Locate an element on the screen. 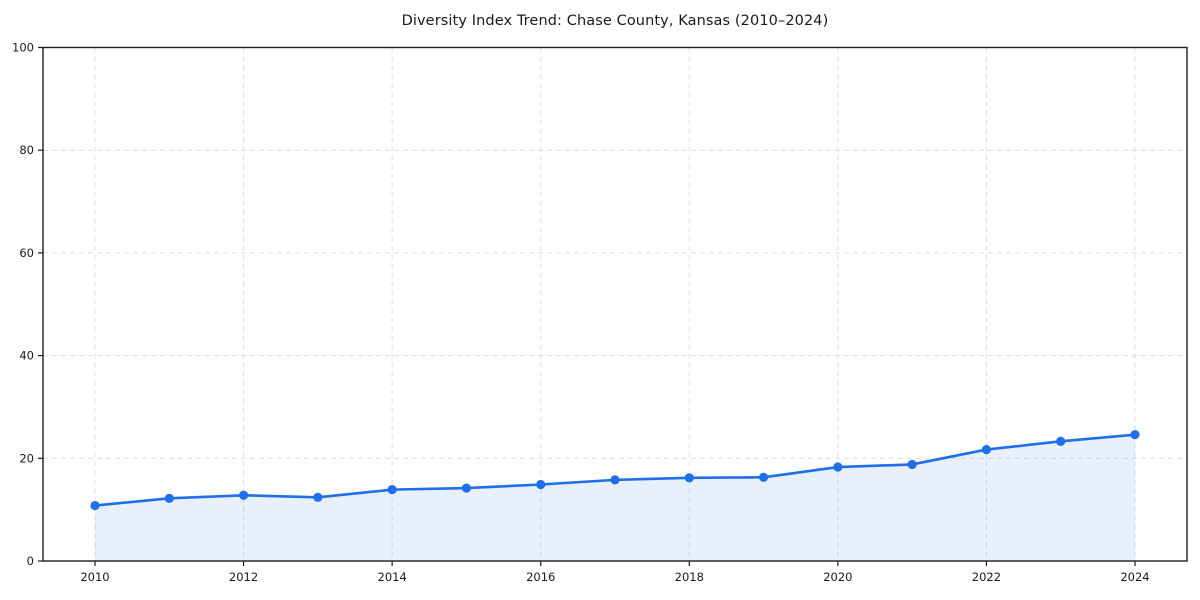 This screenshot has height=600, width=1200. y-tick-label: 80 is located at coordinates (26, 150).